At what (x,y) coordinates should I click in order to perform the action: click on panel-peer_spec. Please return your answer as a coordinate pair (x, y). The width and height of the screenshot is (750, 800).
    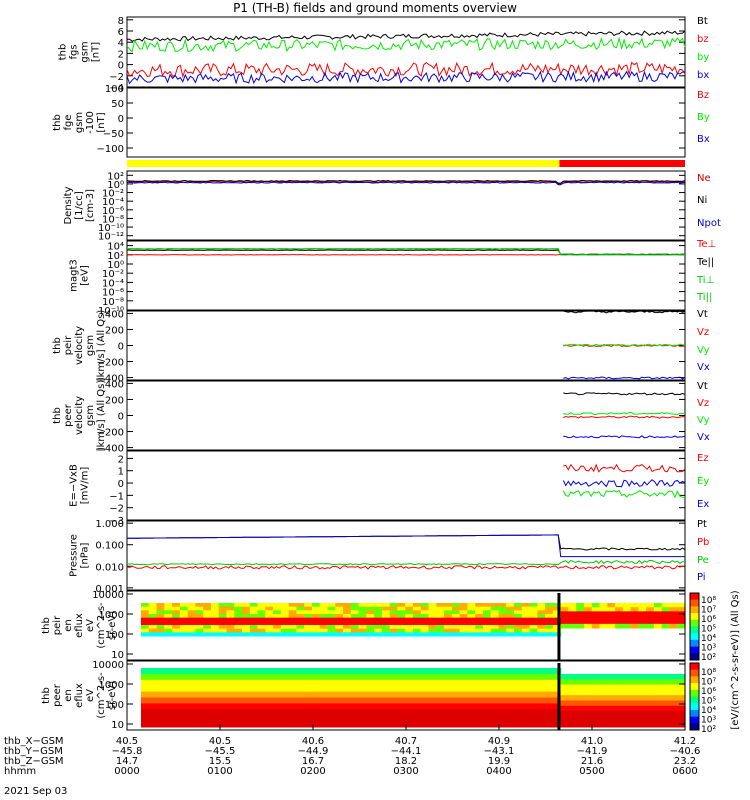
    Looking at the image, I should click on (406, 695).